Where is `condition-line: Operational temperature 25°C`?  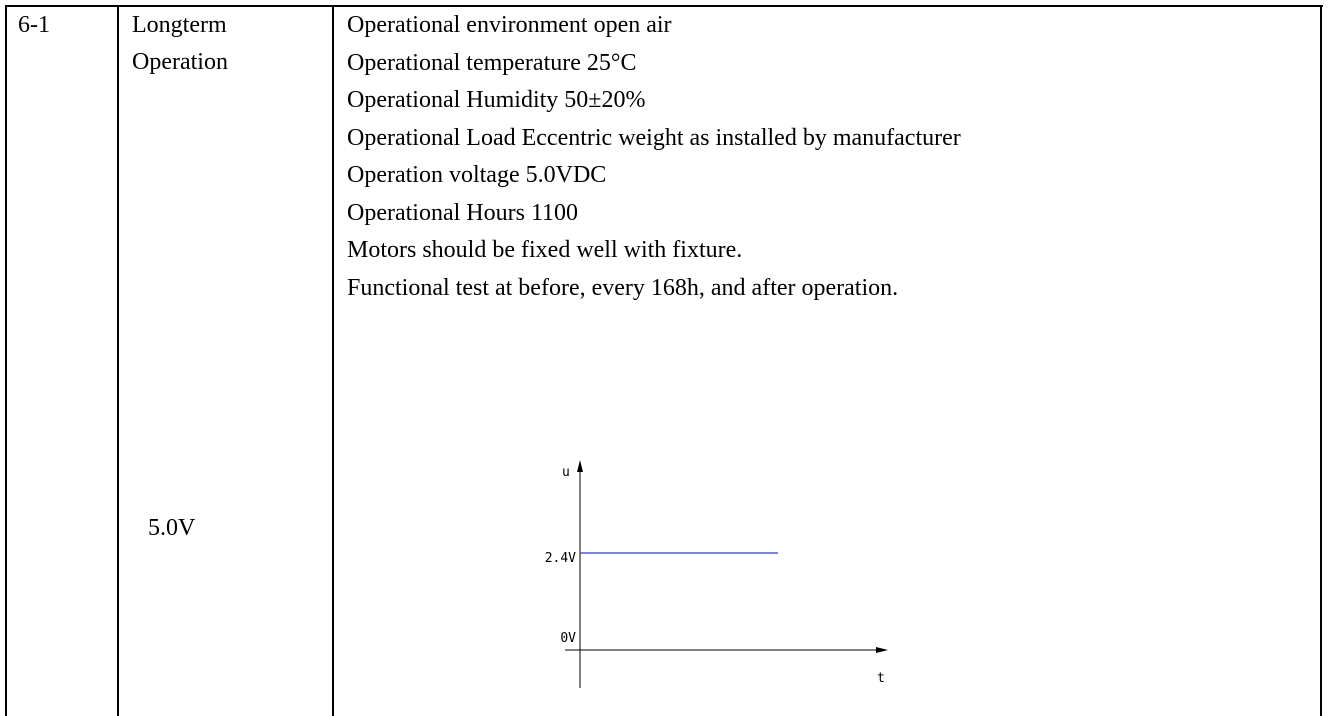 condition-line: Operational temperature 25°C is located at coordinates (492, 62).